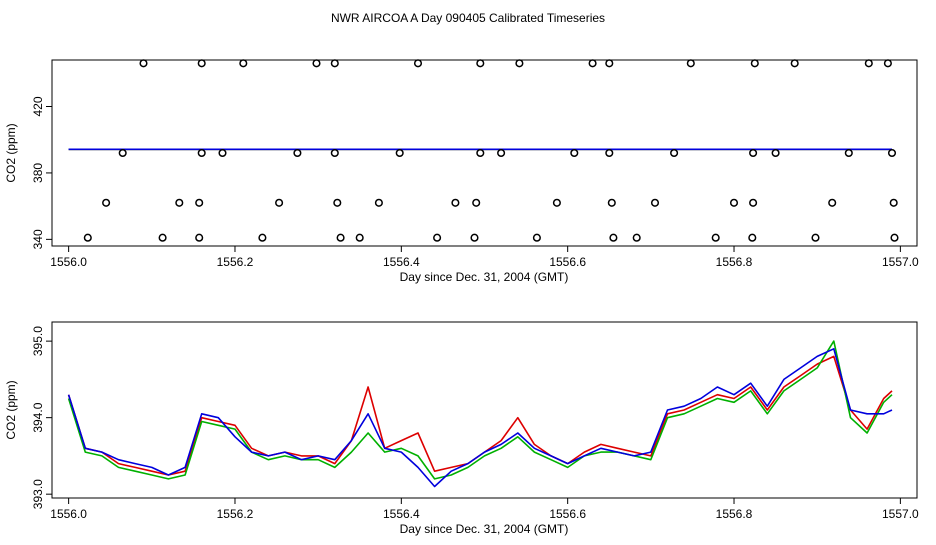 This screenshot has width=936, height=545. Describe the element at coordinates (734, 514) in the screenshot. I see `bottom-x-tick-label: 1556.8` at that location.